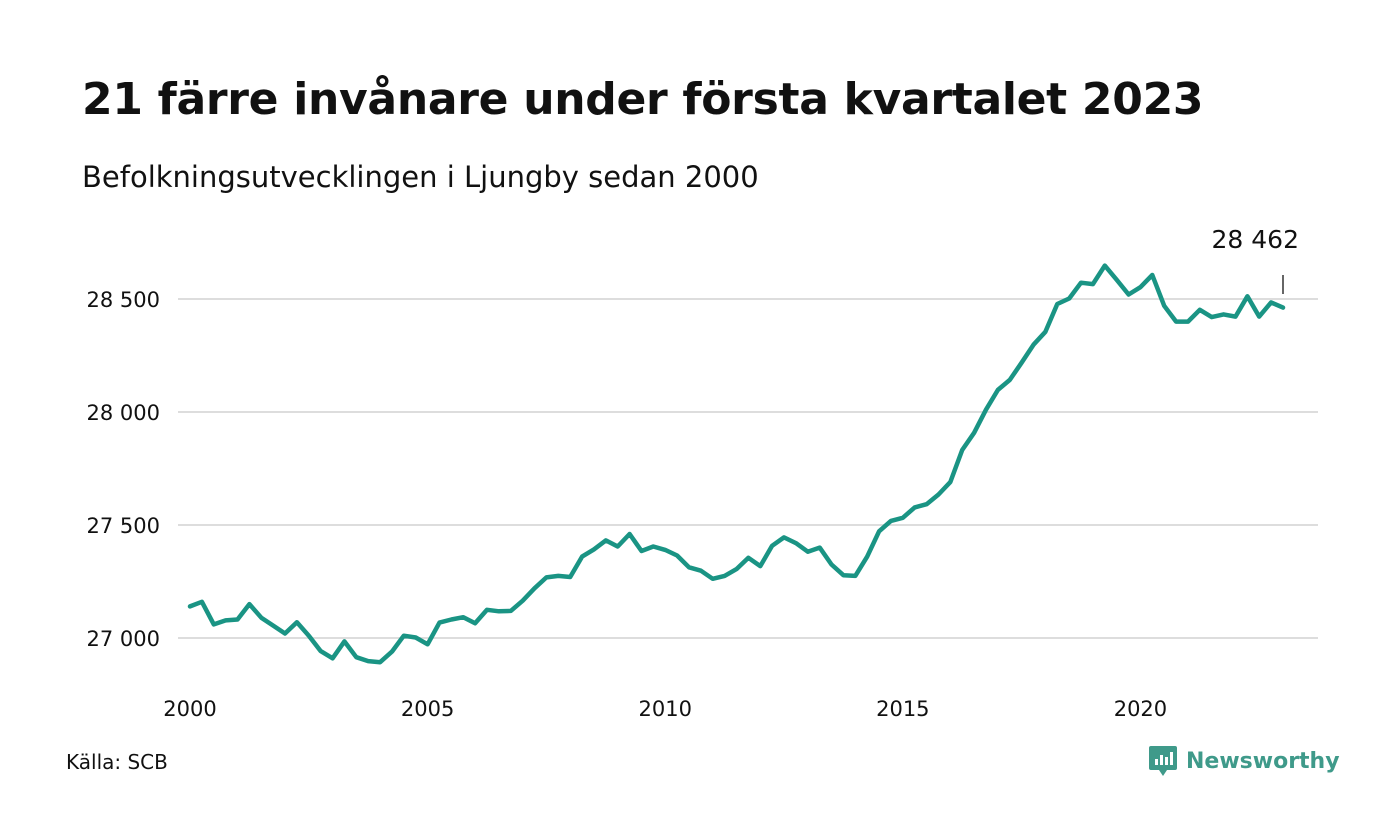  What do you see at coordinates (123, 300) in the screenshot?
I see `y-tick-label: 28 500` at bounding box center [123, 300].